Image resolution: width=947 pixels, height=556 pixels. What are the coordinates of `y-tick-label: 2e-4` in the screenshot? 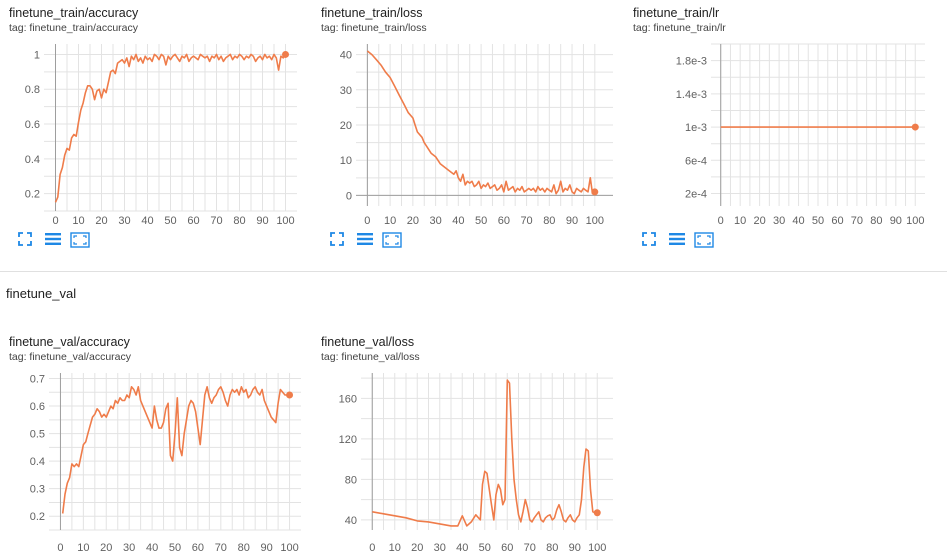 It's located at (696, 195).